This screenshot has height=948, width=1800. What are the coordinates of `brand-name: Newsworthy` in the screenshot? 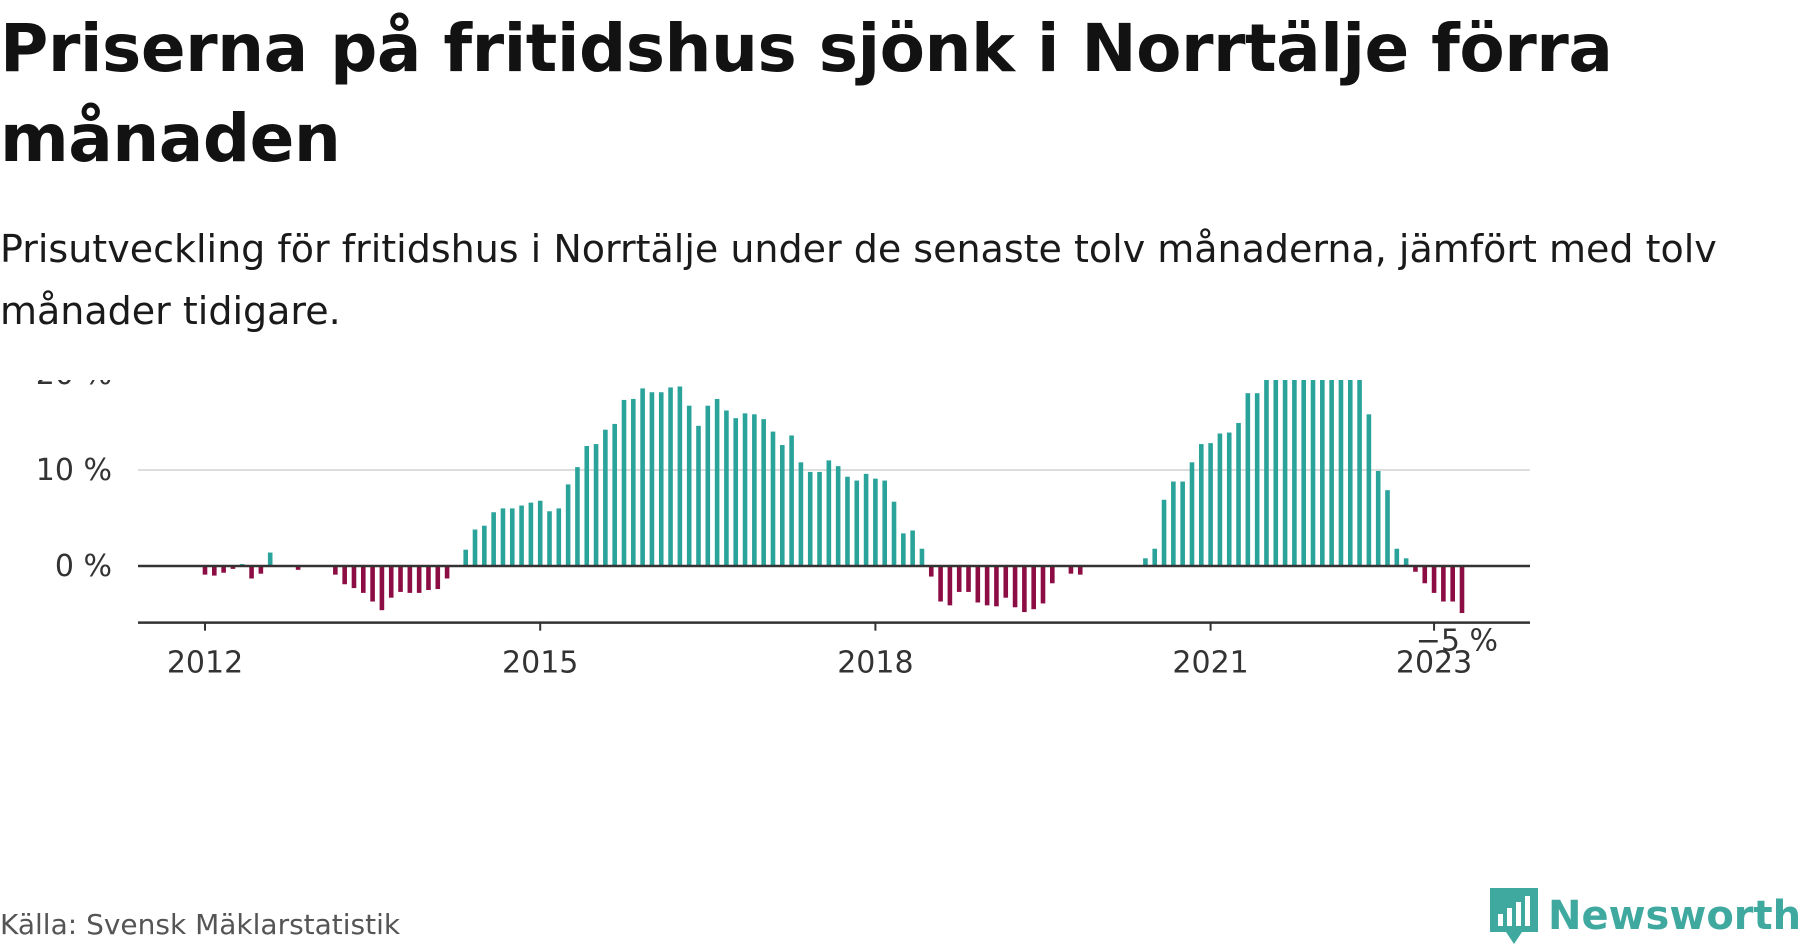 It's located at (1674, 916).